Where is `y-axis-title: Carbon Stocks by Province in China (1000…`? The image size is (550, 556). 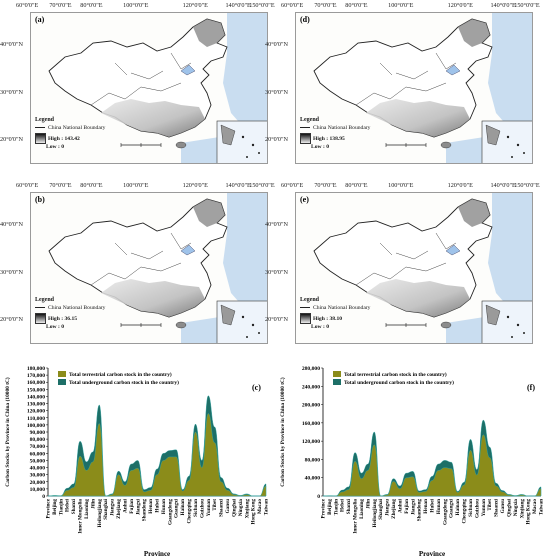 y-axis-title: Carbon Stocks by Province in China (1000… is located at coordinates (282, 432).